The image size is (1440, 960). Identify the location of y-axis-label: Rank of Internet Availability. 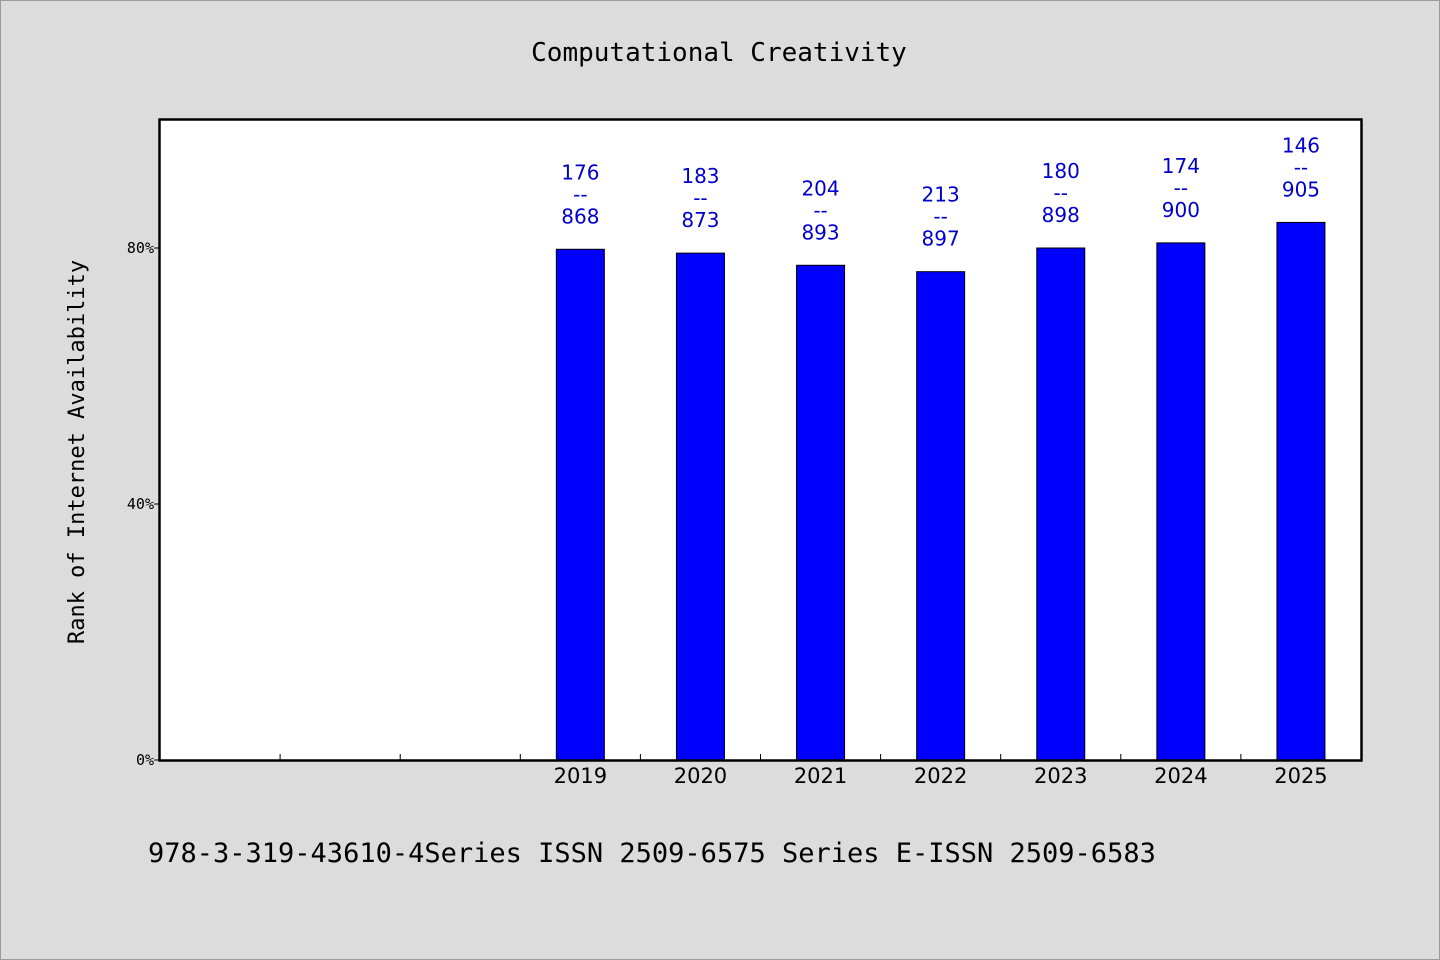
(77, 452).